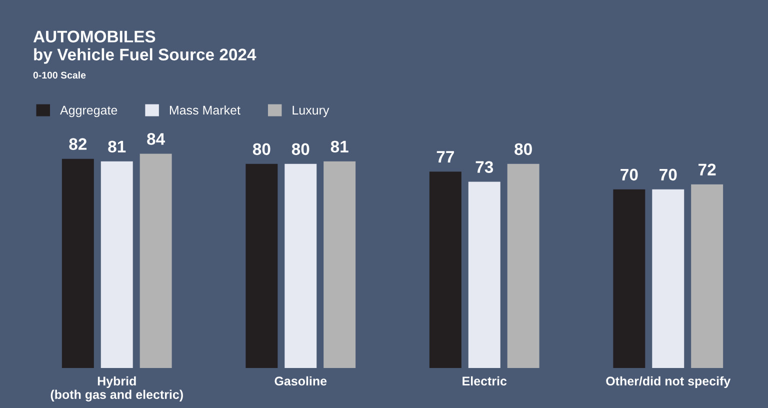 Image resolution: width=768 pixels, height=408 pixels. I want to click on x-tick-label: Gasoline, so click(300, 381).